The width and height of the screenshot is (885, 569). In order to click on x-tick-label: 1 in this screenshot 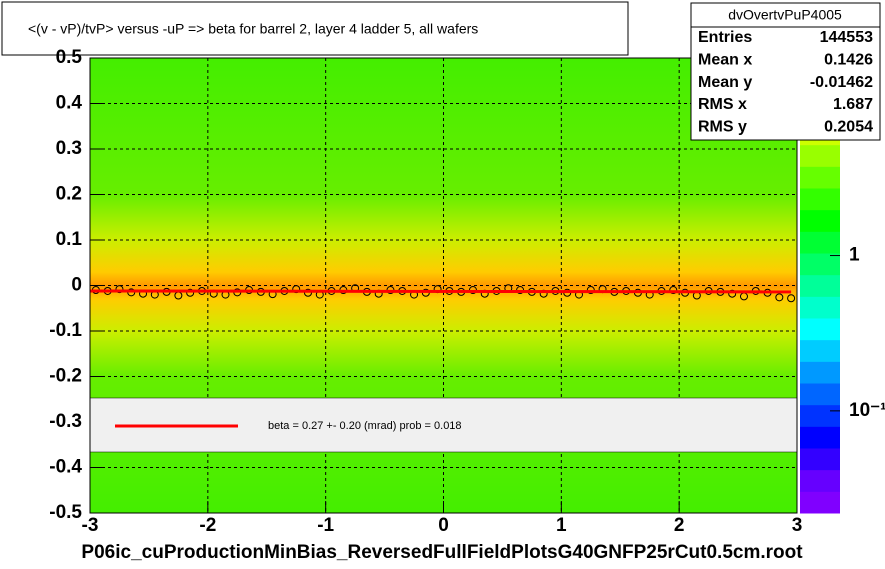, I will do `click(561, 525)`.